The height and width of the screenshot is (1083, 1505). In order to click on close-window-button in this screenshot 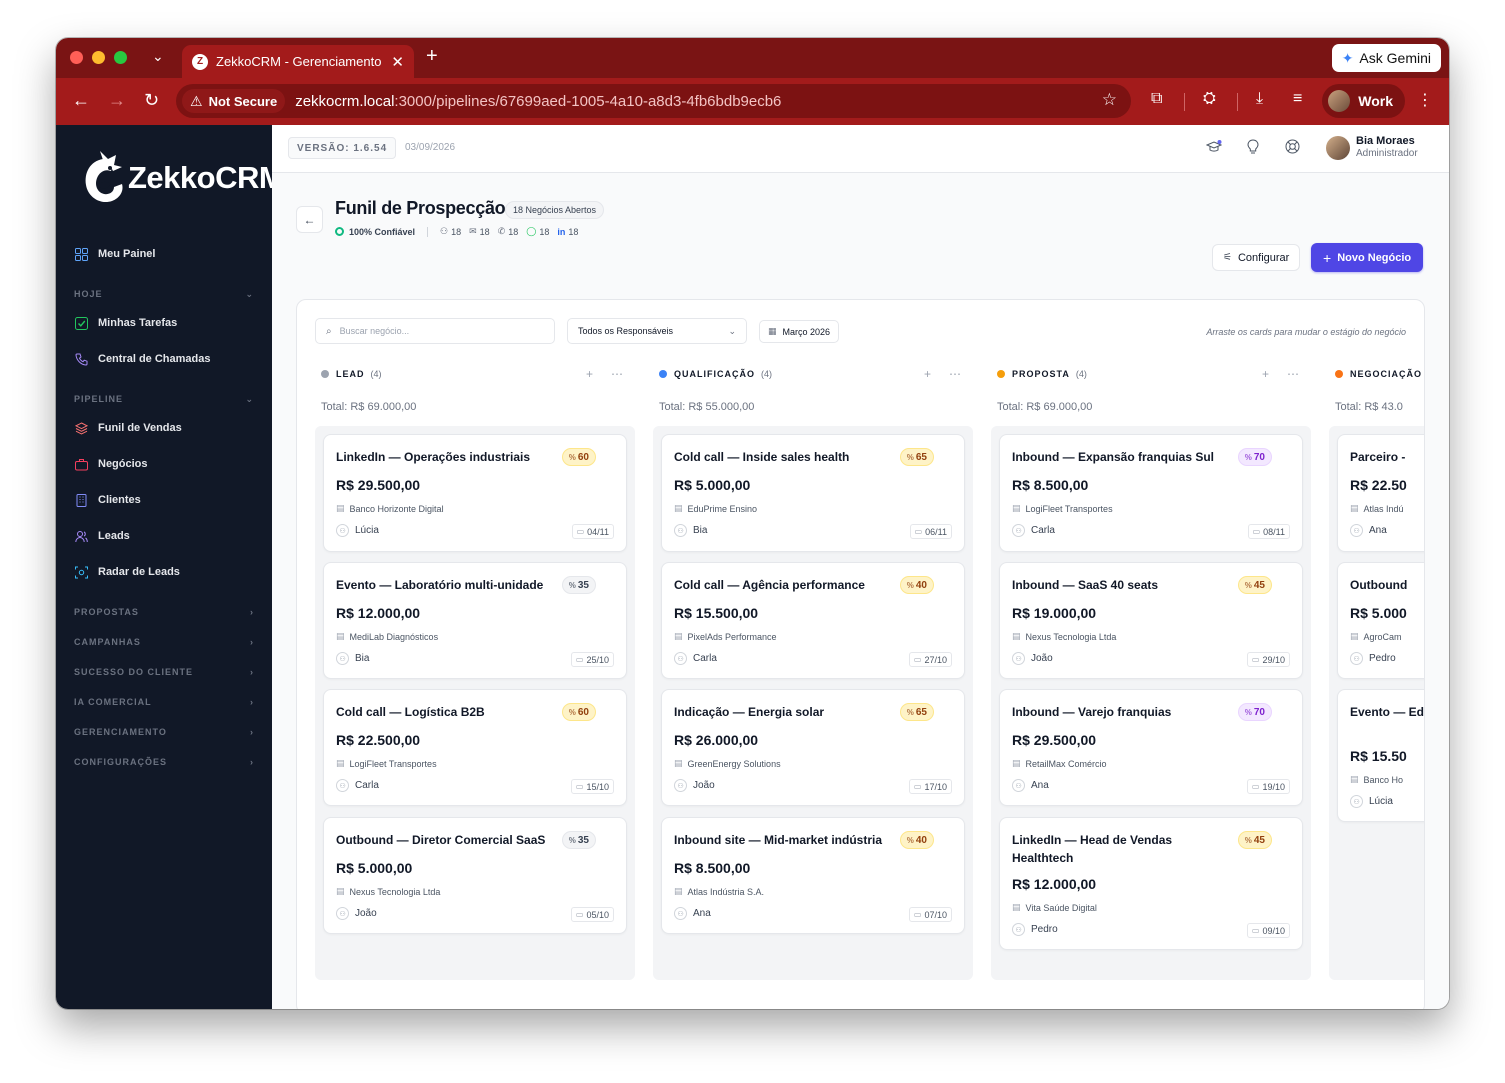, I will do `click(76, 57)`.